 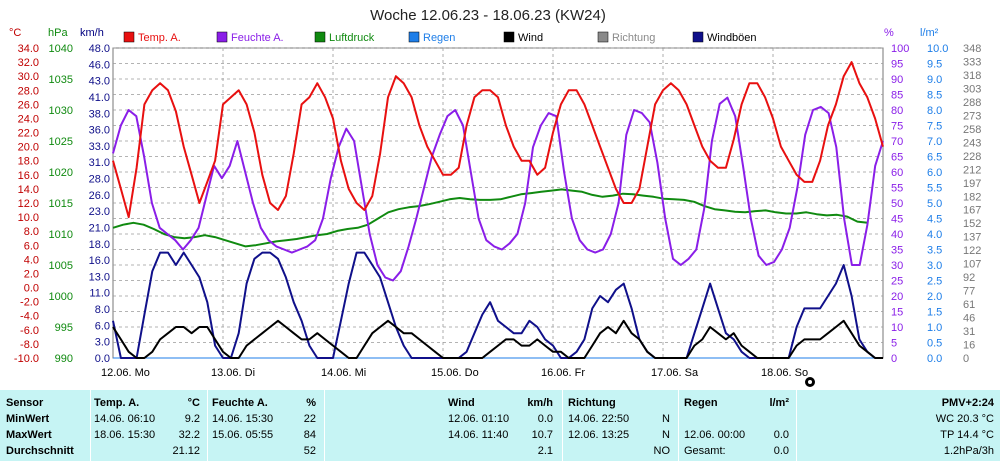 I want to click on stats-temp-time: 18.06. 15:30, so click(x=125, y=435).